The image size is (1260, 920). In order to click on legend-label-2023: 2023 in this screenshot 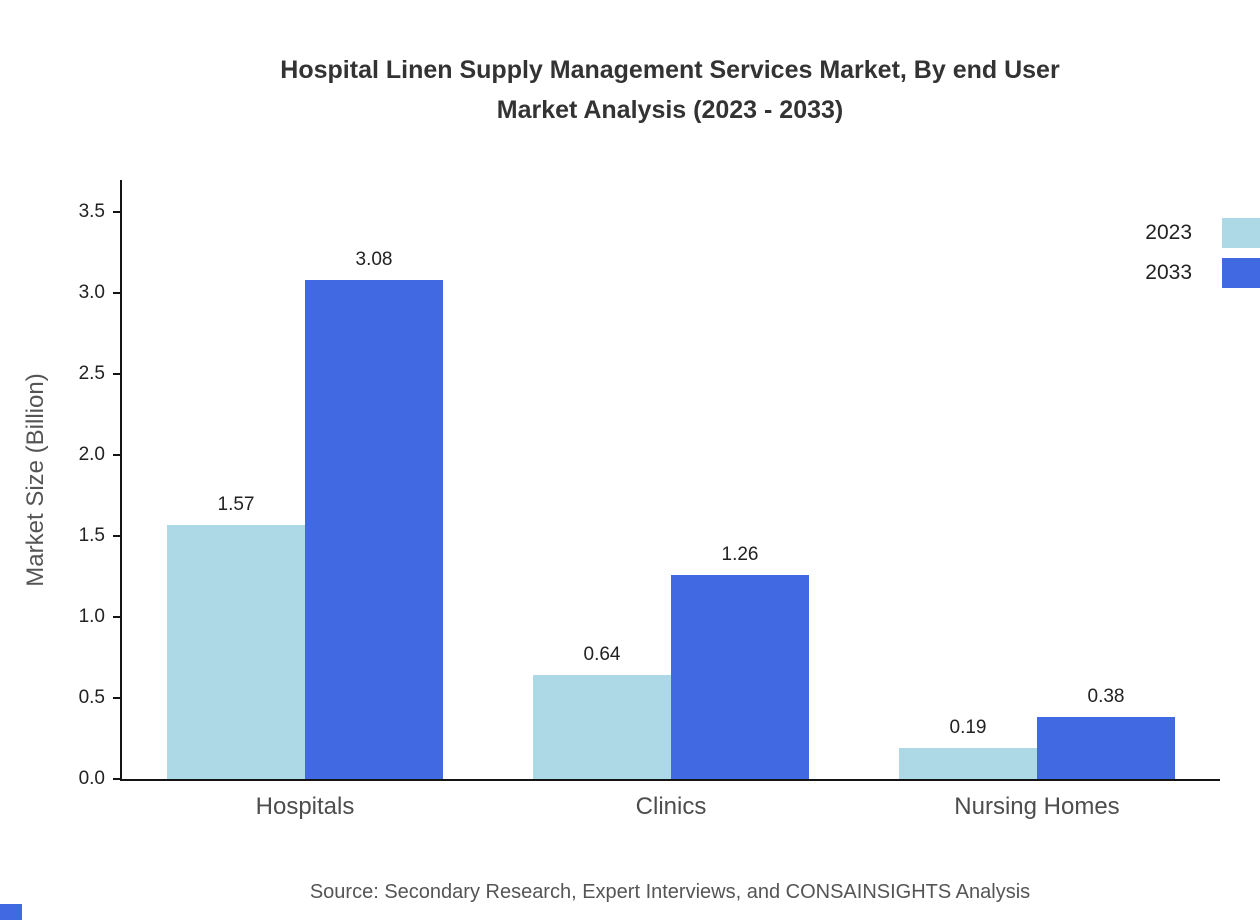, I will do `click(1168, 232)`.